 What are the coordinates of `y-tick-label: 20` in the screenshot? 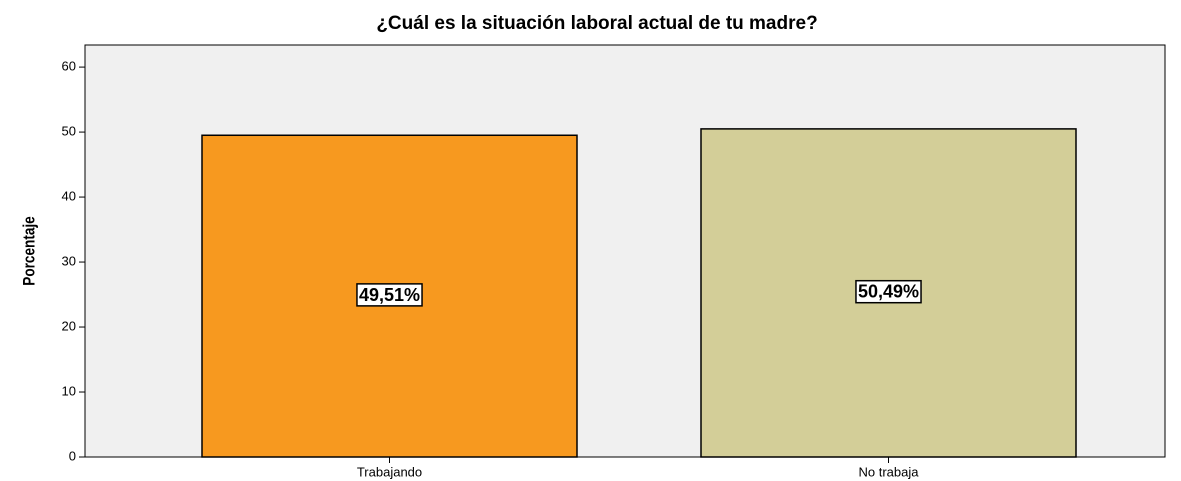 It's located at (69, 325).